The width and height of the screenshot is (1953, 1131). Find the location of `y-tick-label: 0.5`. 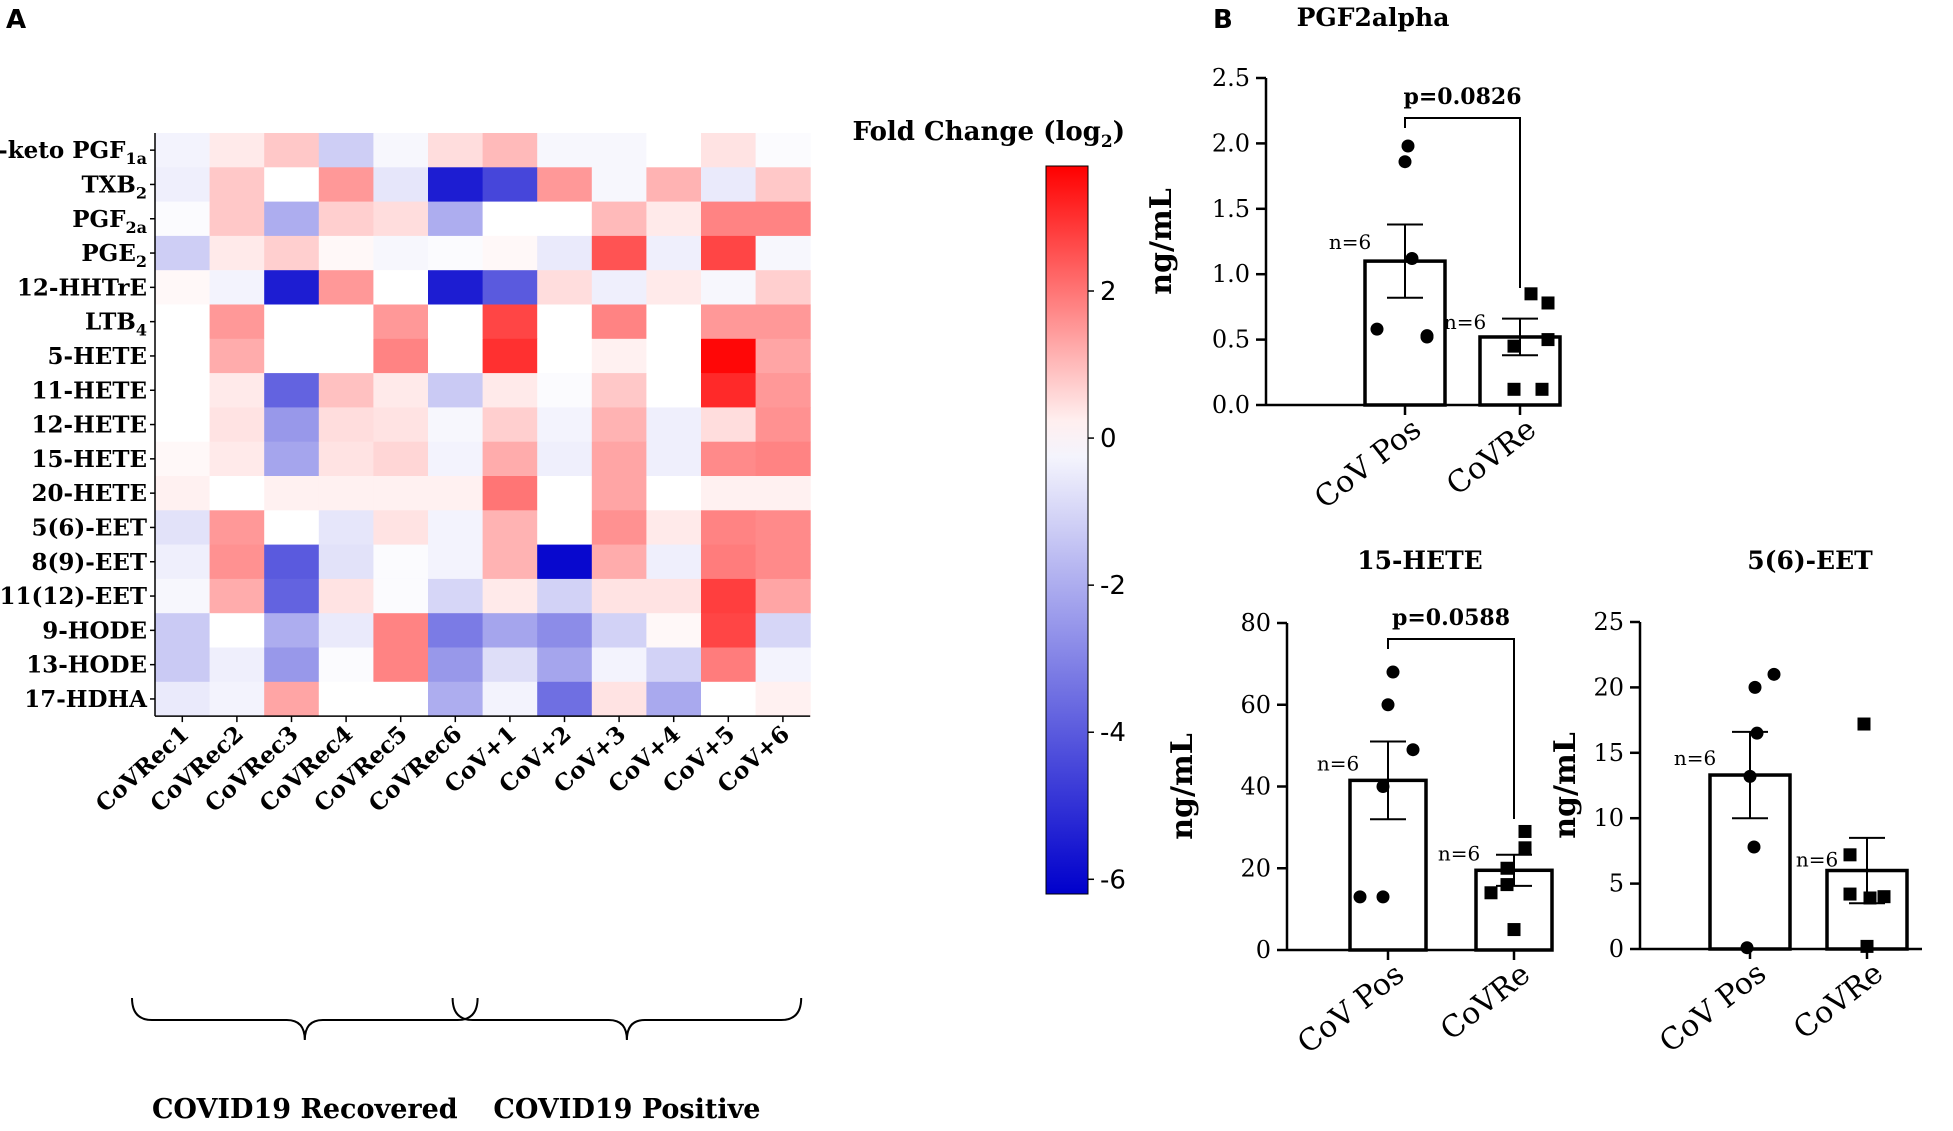

y-tick-label: 0.5 is located at coordinates (1231, 340).